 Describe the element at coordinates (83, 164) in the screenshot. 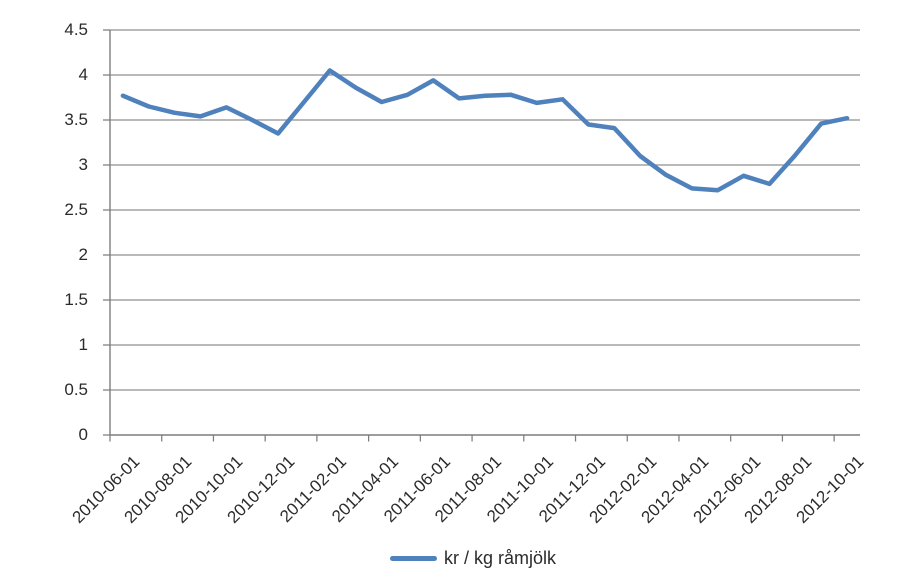

I see `y-tick-label: 3` at that location.